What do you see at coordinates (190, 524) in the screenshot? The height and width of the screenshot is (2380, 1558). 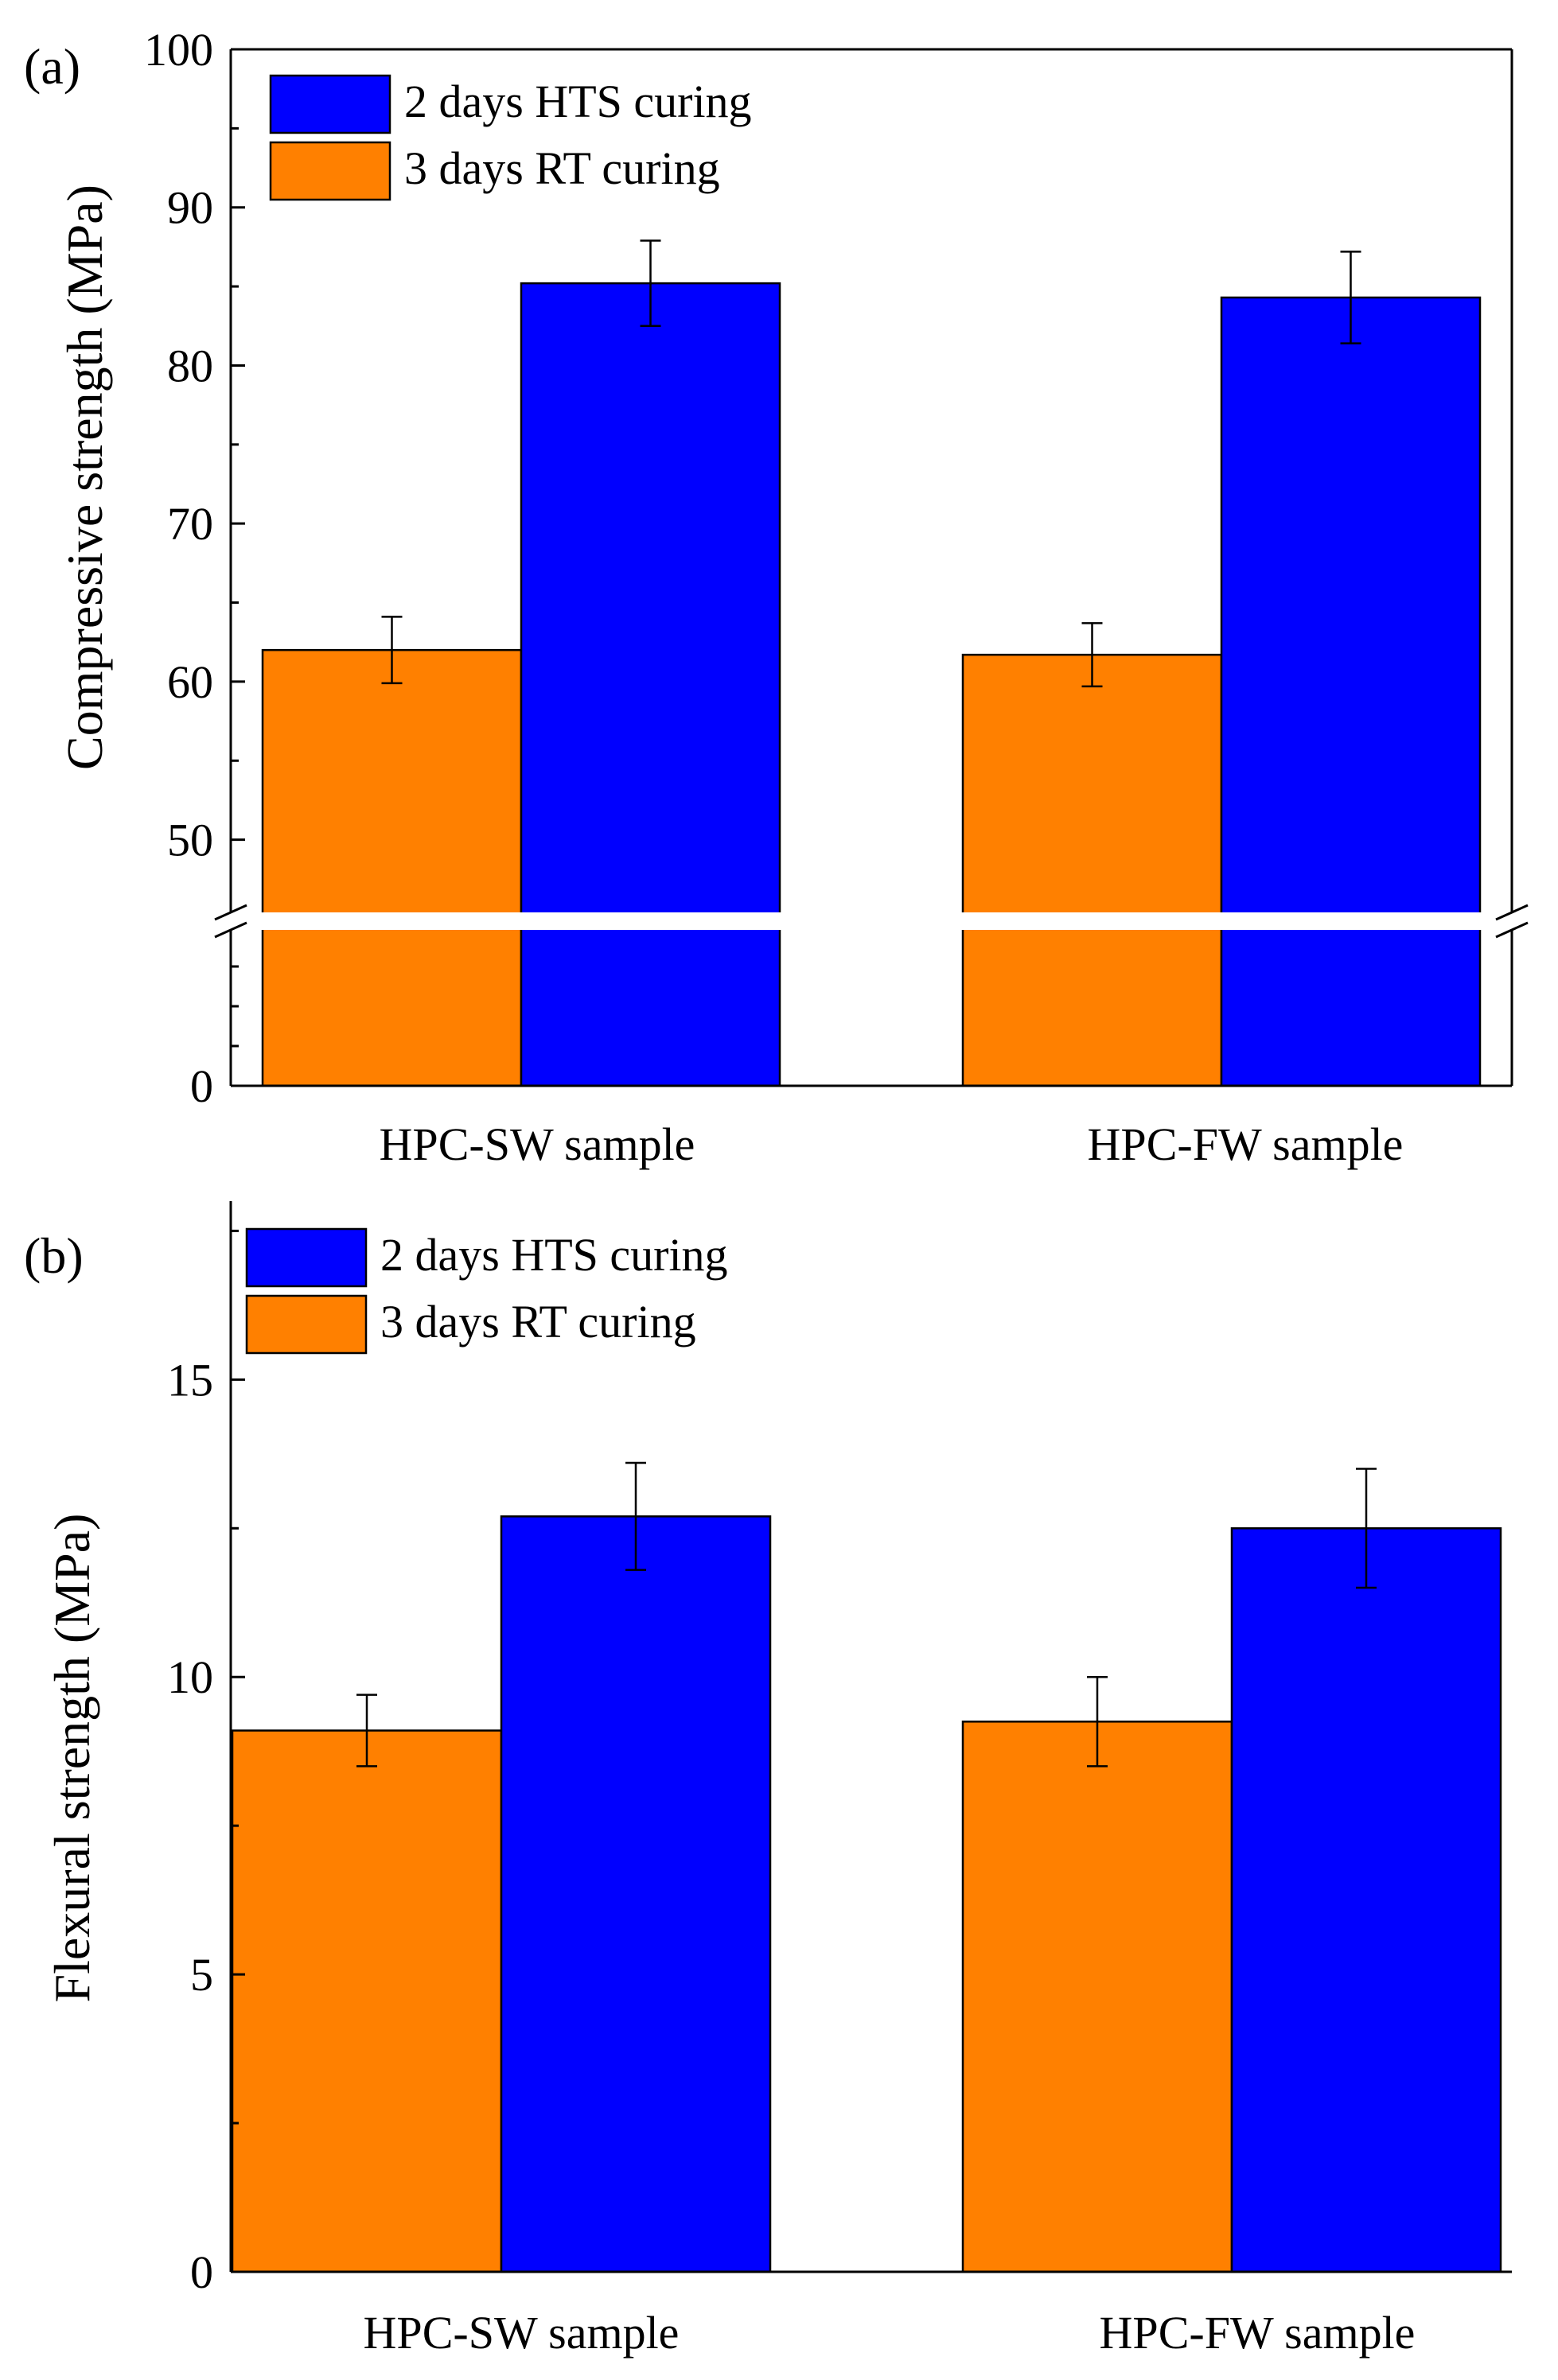 I see `y-tick-label: 70` at bounding box center [190, 524].